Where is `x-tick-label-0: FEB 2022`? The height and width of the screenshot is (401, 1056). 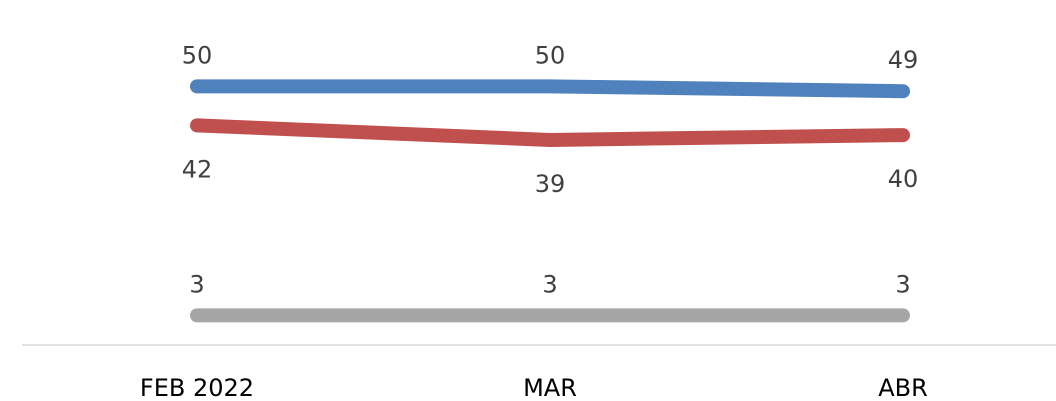
x-tick-label-0: FEB 2022 is located at coordinates (197, 387).